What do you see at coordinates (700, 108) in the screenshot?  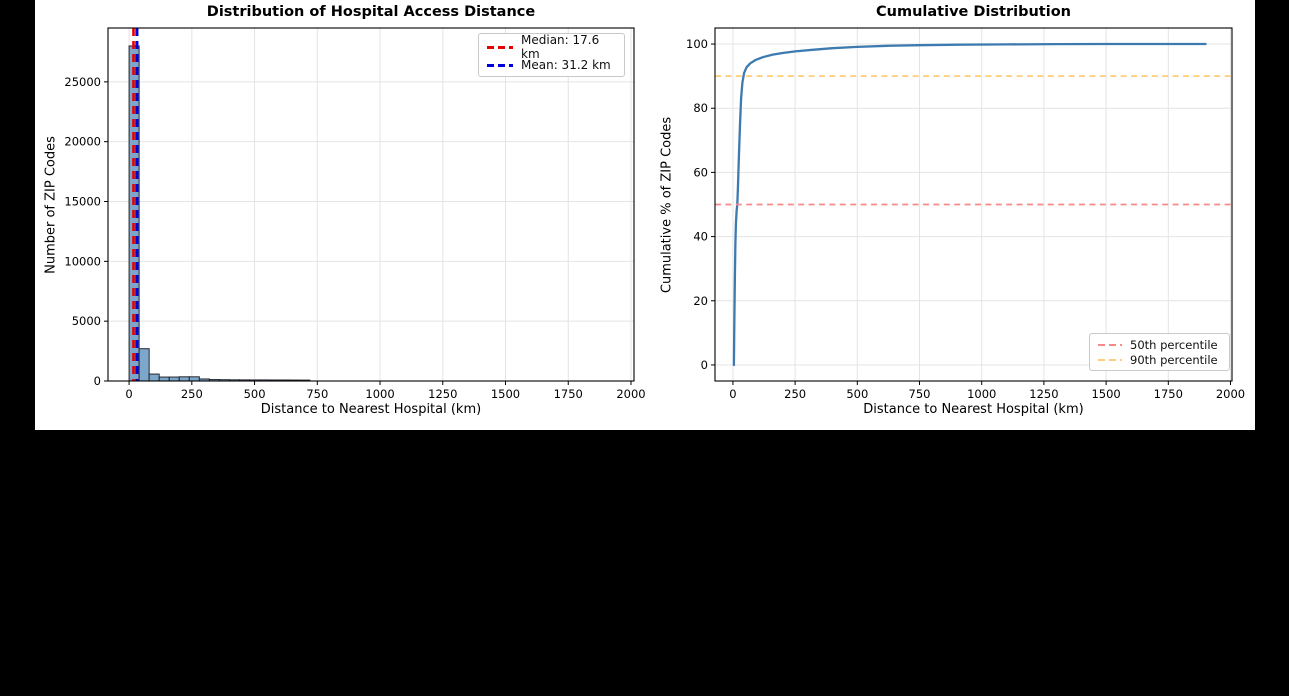 I see `y-tick-label: 80` at bounding box center [700, 108].